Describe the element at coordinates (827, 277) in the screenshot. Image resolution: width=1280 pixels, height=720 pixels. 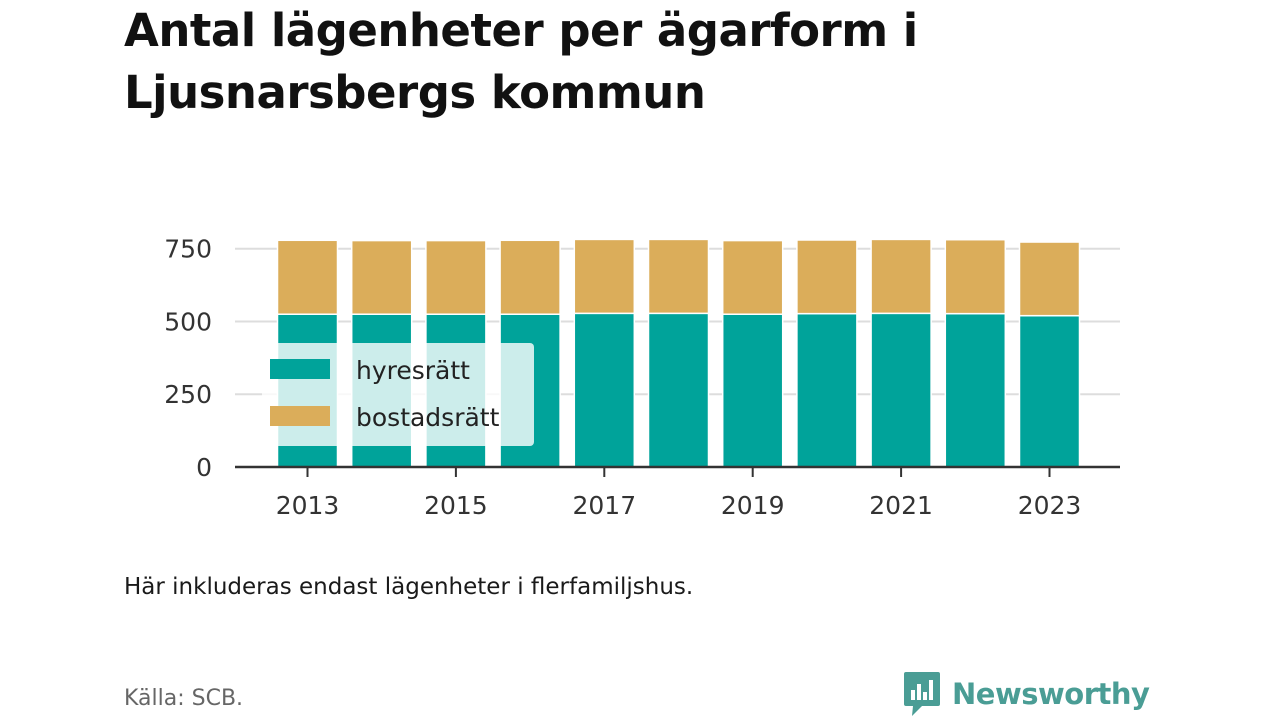
I see `bar-bostadsratt-2020` at that location.